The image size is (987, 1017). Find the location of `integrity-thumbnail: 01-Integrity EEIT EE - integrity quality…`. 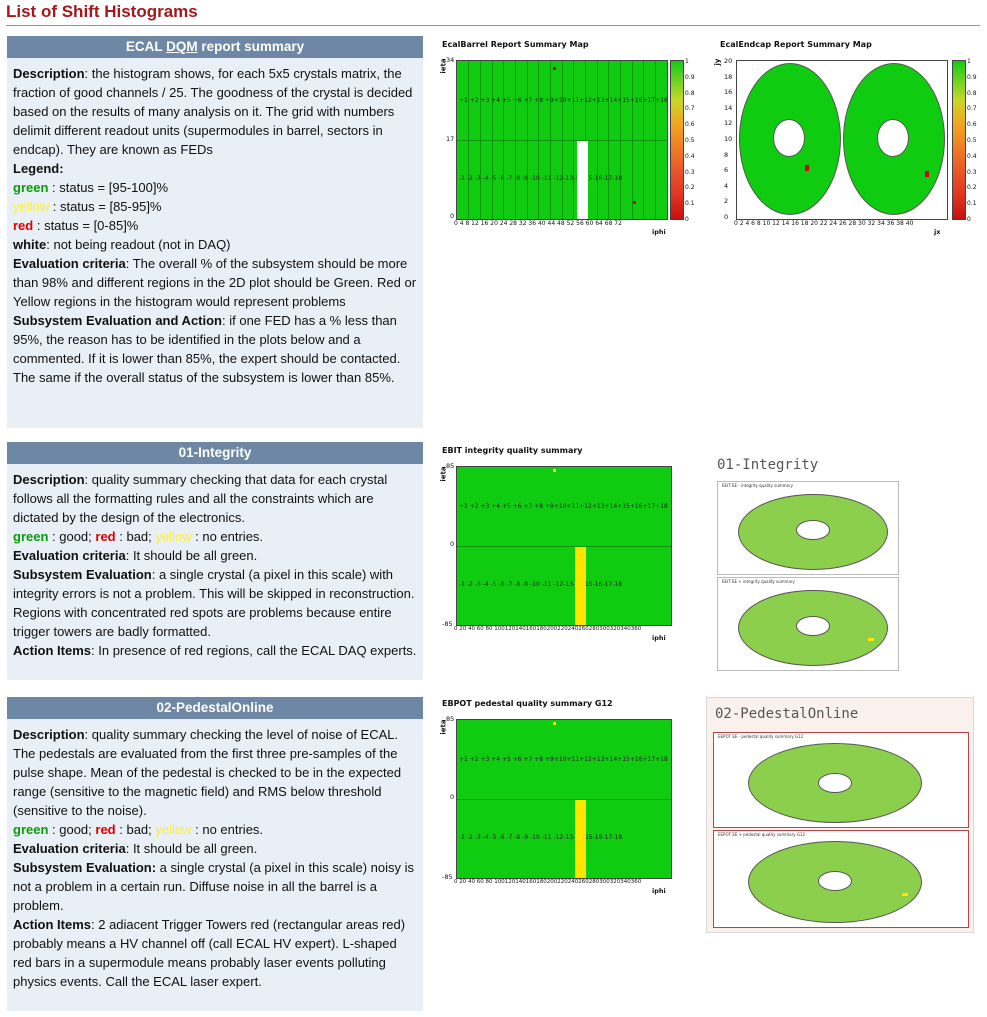

integrity-thumbnail: 01-Integrity EEIT EE - integrity quality… is located at coordinates (842, 564).